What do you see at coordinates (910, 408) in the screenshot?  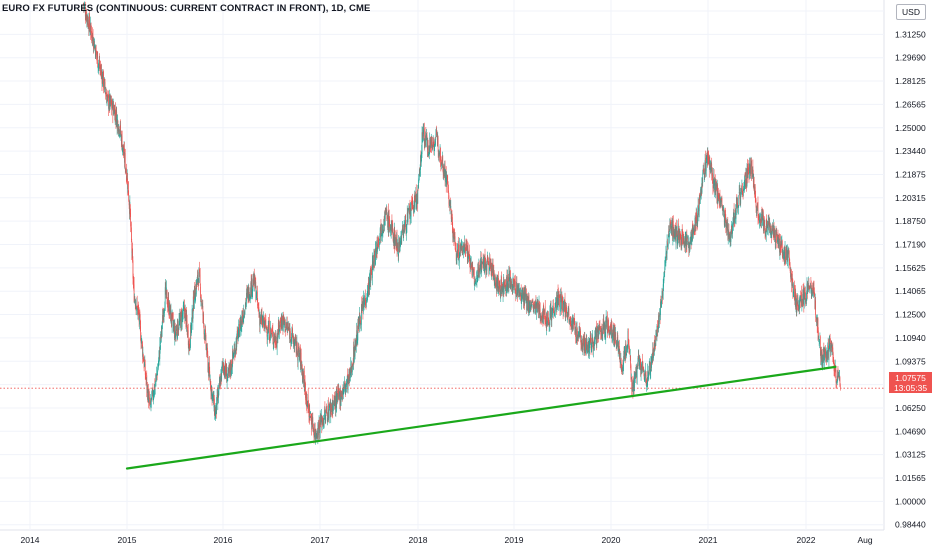 I see `y-tick-label: 1.06250` at bounding box center [910, 408].